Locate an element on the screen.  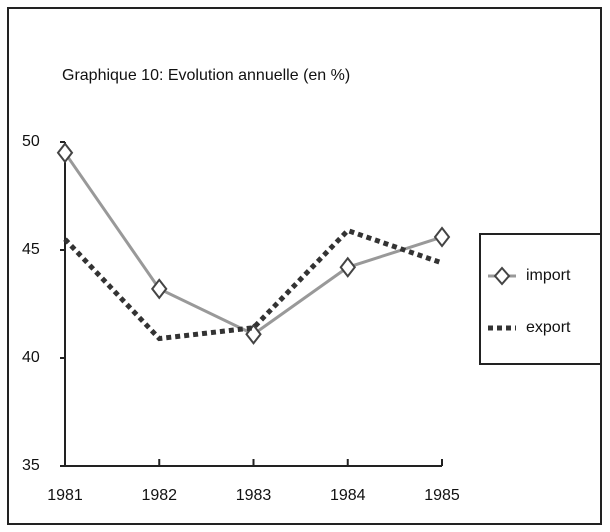
x-tick-label: 1983 is located at coordinates (254, 495).